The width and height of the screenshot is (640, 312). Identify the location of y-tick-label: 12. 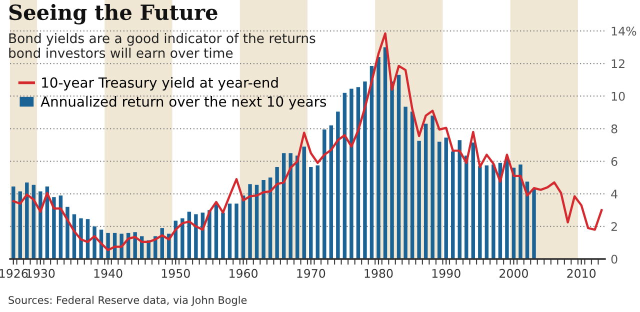
(618, 63).